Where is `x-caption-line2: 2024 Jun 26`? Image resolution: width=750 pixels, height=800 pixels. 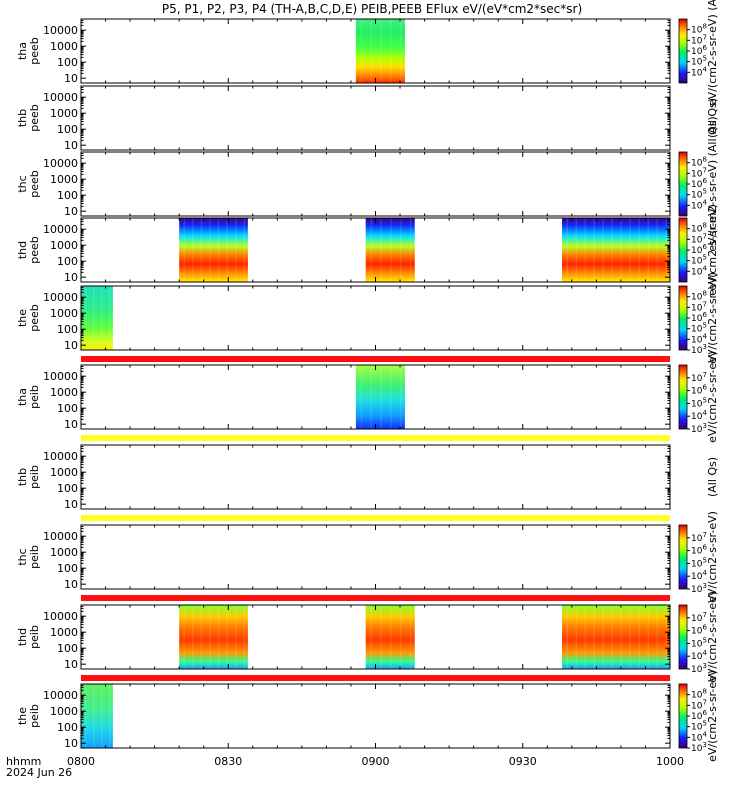
x-caption-line2: 2024 Jun 26 is located at coordinates (39, 772).